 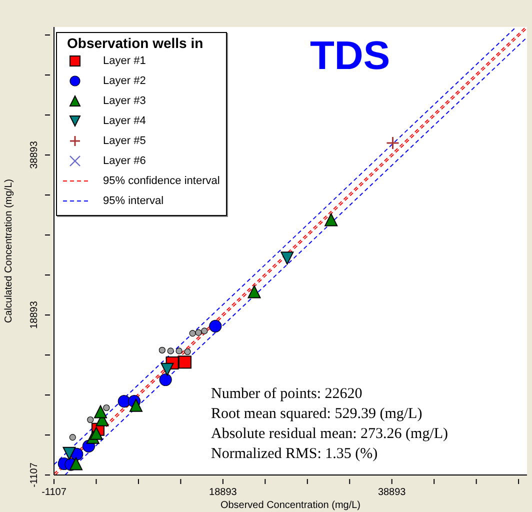 What do you see at coordinates (124, 101) in the screenshot?
I see `legend-label: Layer #3` at bounding box center [124, 101].